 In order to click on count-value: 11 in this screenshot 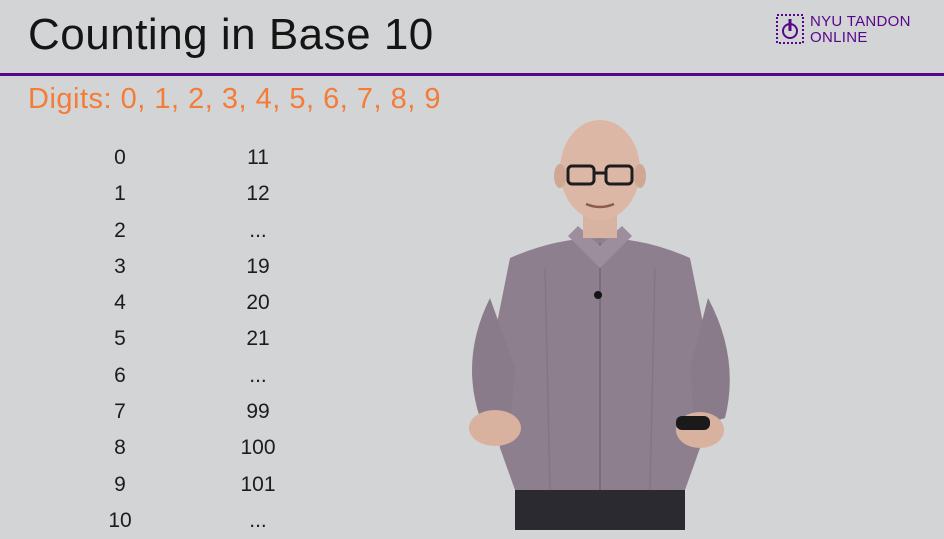, I will do `click(258, 157)`.